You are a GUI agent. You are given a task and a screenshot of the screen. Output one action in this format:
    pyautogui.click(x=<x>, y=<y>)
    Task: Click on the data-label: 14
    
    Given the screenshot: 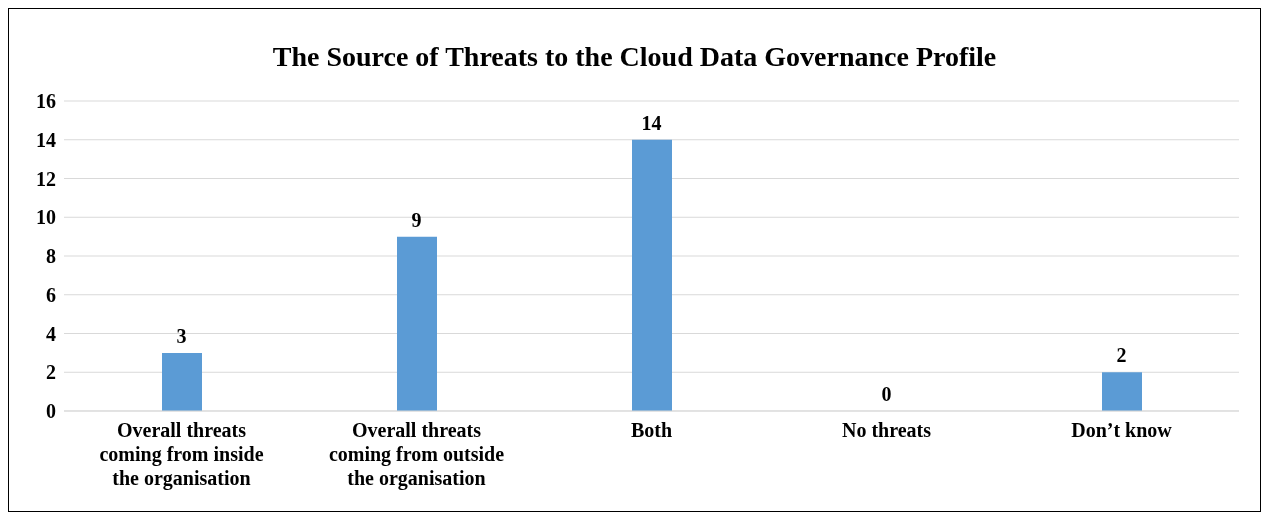 What is the action you would take?
    pyautogui.click(x=651, y=122)
    